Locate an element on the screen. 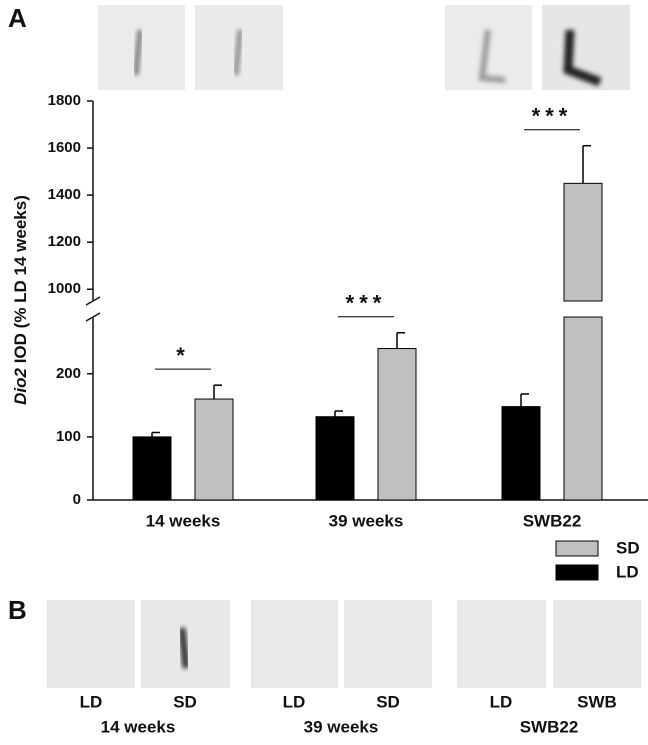 This screenshot has width=648, height=745. group-label: 39 weeks is located at coordinates (341, 726).